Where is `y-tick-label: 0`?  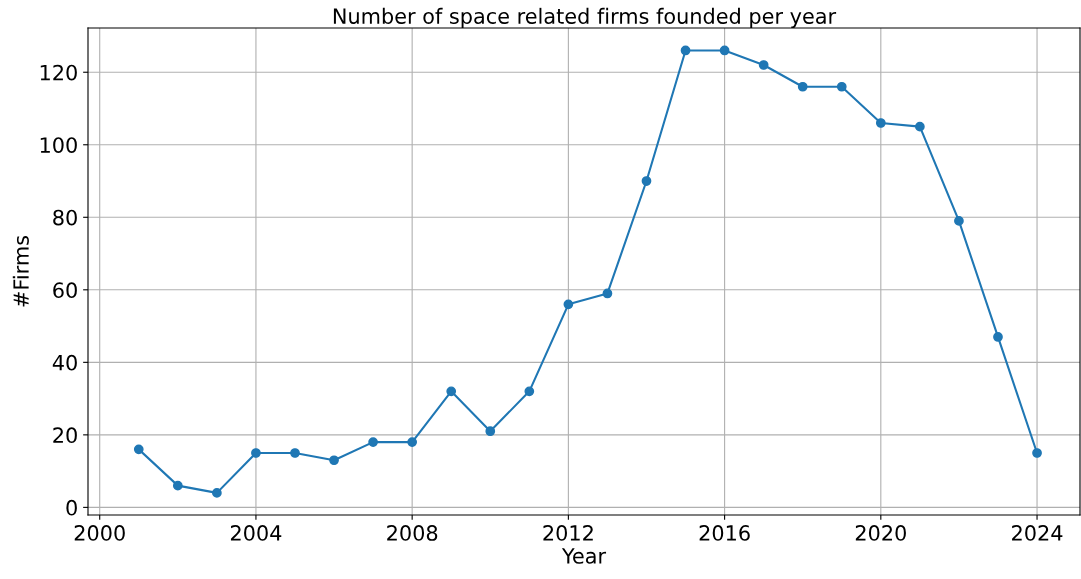 y-tick-label: 0 is located at coordinates (71, 507).